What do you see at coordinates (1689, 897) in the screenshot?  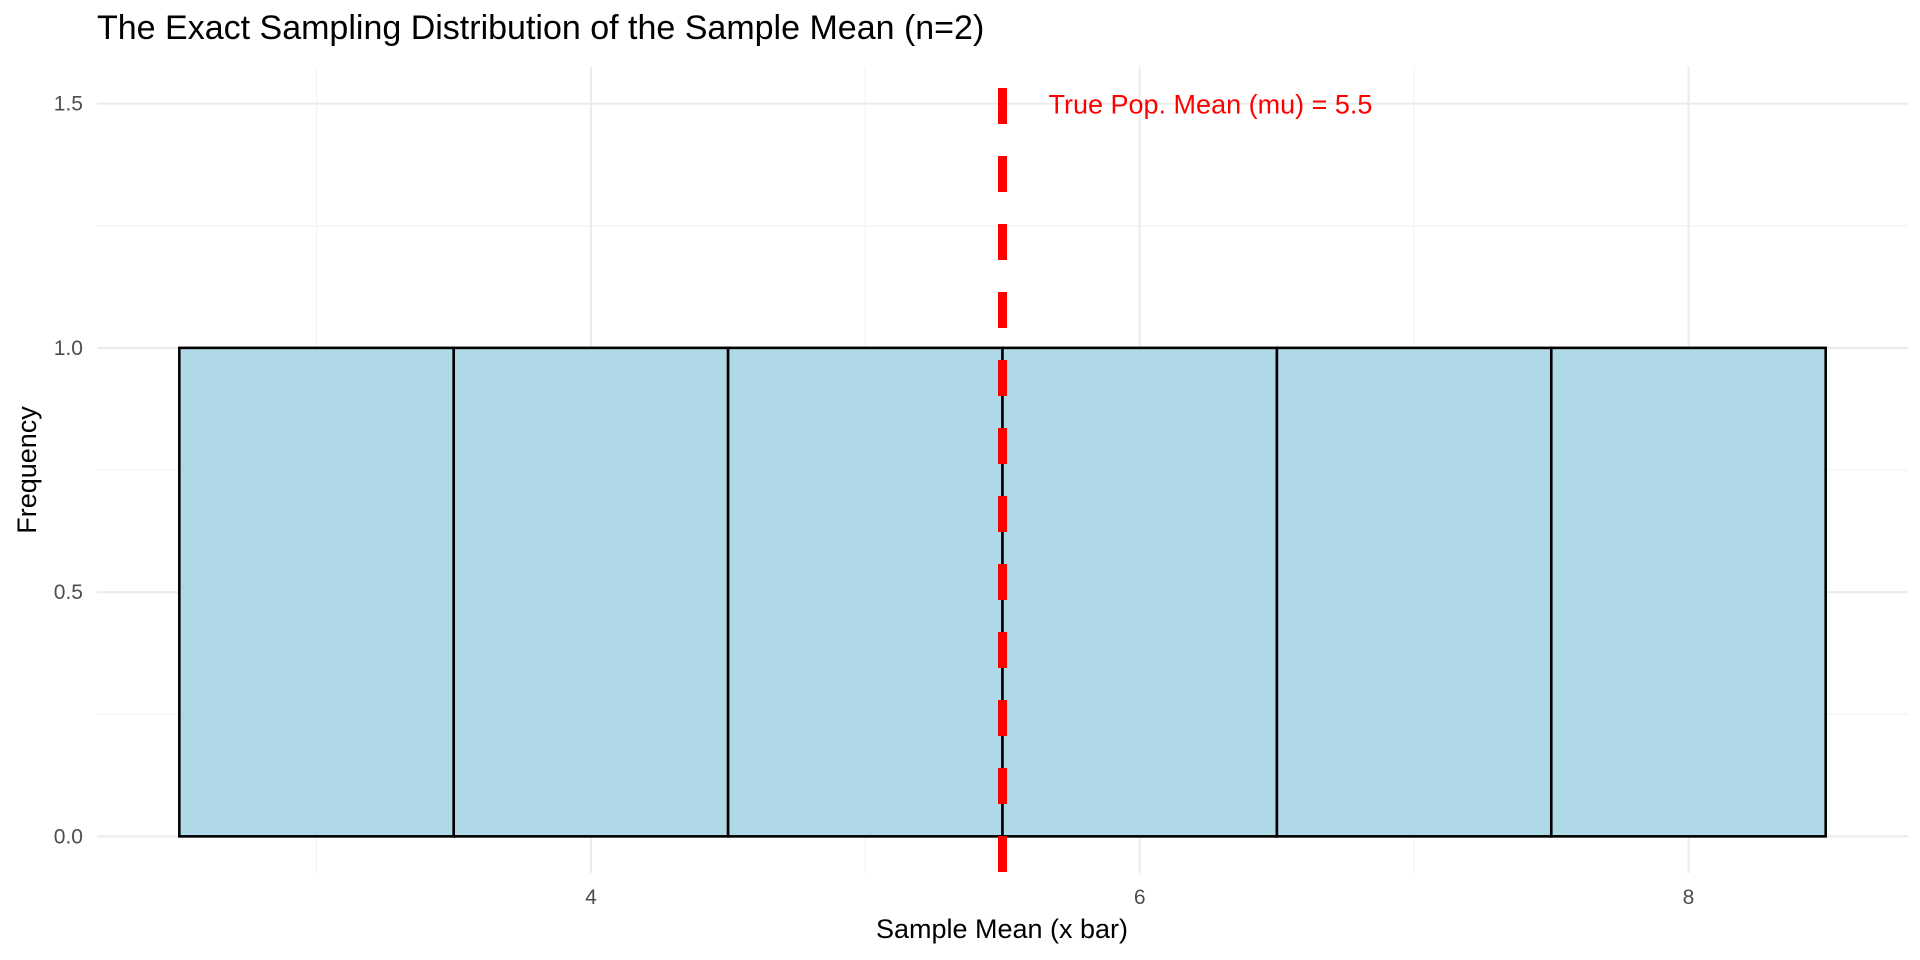 I see `x-tick-label: 8` at bounding box center [1689, 897].